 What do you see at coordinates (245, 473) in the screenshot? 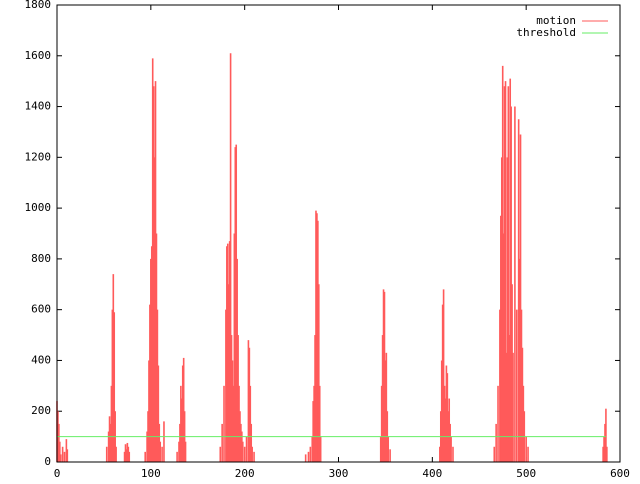
I see `x-tick-label: 200` at bounding box center [245, 473].